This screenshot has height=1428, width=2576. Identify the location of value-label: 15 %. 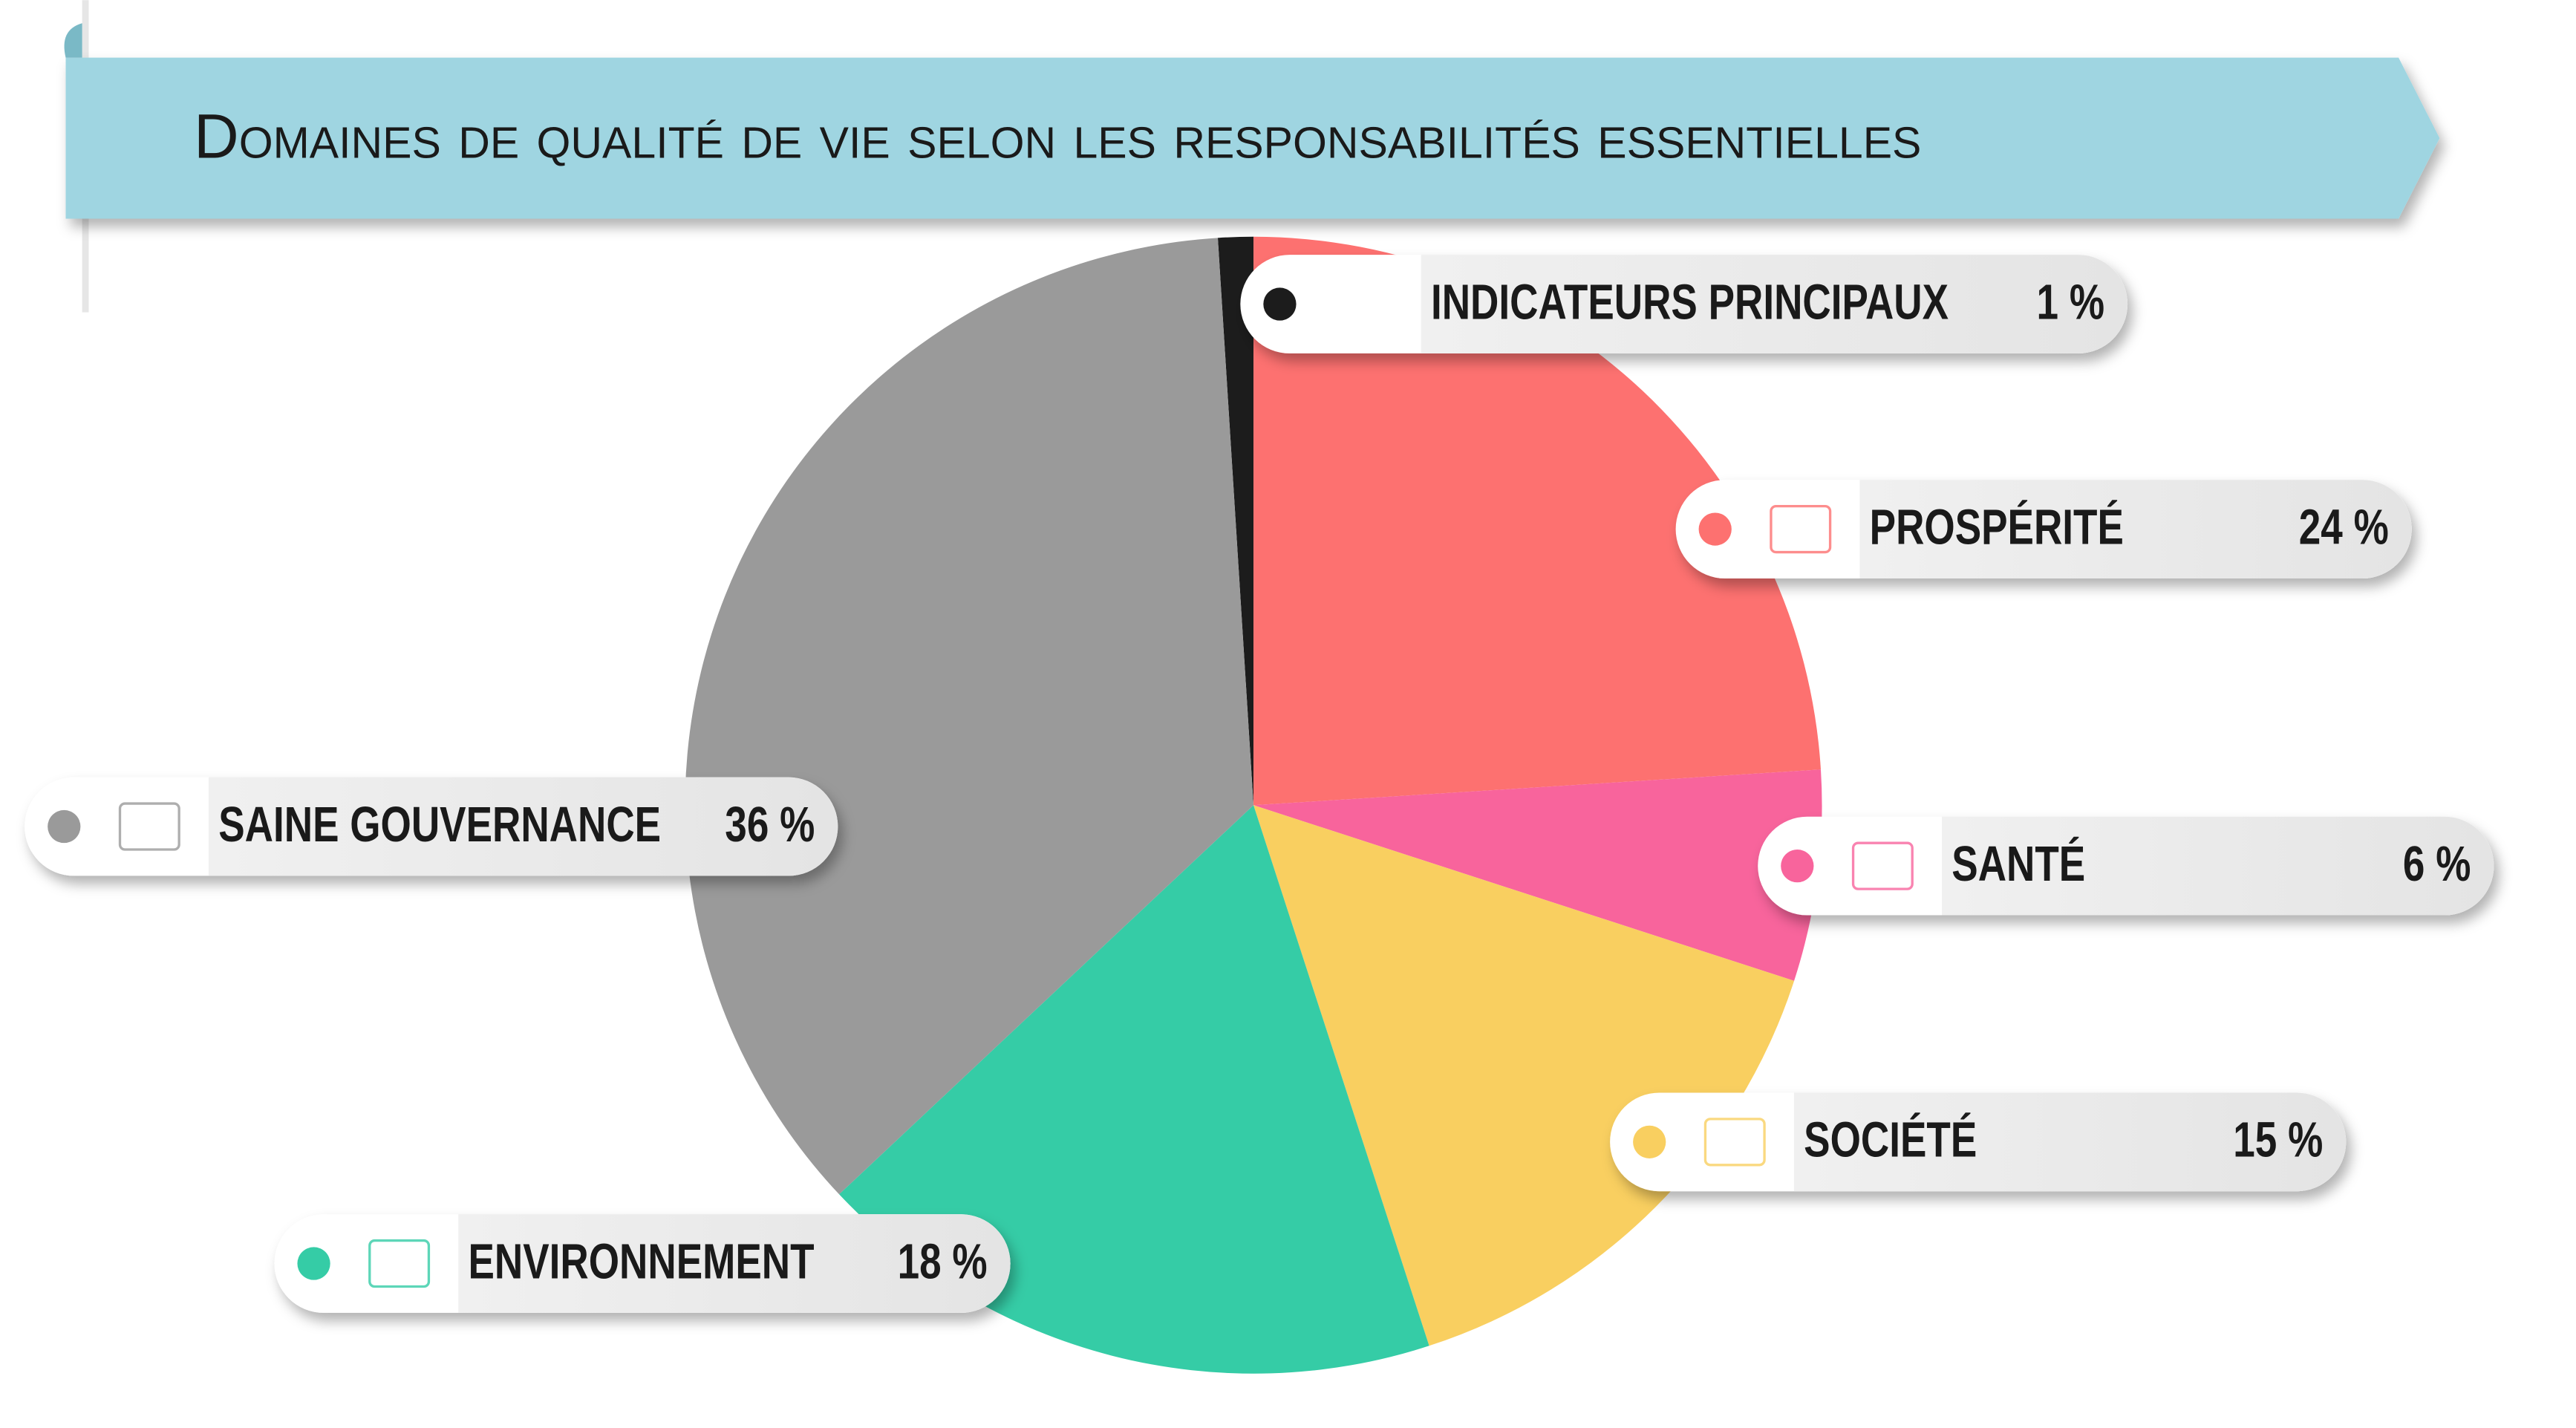
(2278, 1140).